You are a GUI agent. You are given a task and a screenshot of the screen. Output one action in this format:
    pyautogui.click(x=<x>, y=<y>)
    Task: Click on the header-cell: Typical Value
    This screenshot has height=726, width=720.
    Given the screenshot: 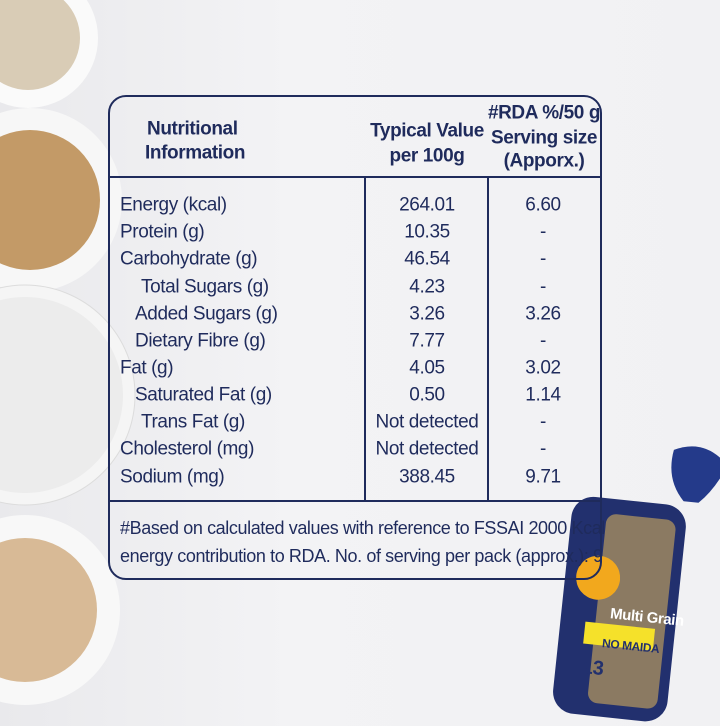 What is the action you would take?
    pyautogui.click(x=427, y=131)
    